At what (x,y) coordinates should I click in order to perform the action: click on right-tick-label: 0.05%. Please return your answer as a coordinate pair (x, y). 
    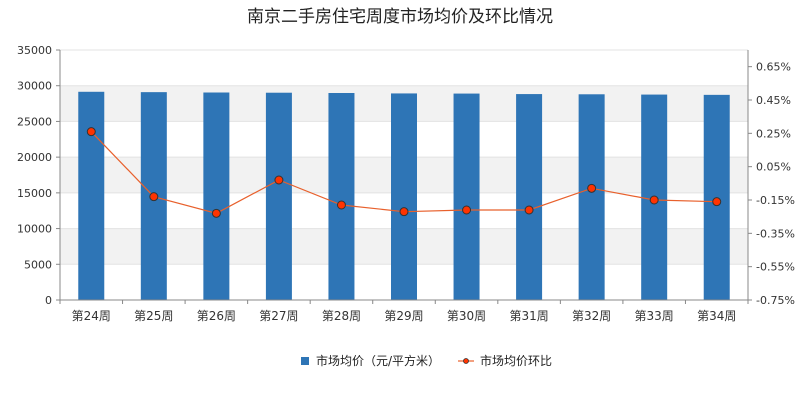
    Looking at the image, I should click on (773, 167).